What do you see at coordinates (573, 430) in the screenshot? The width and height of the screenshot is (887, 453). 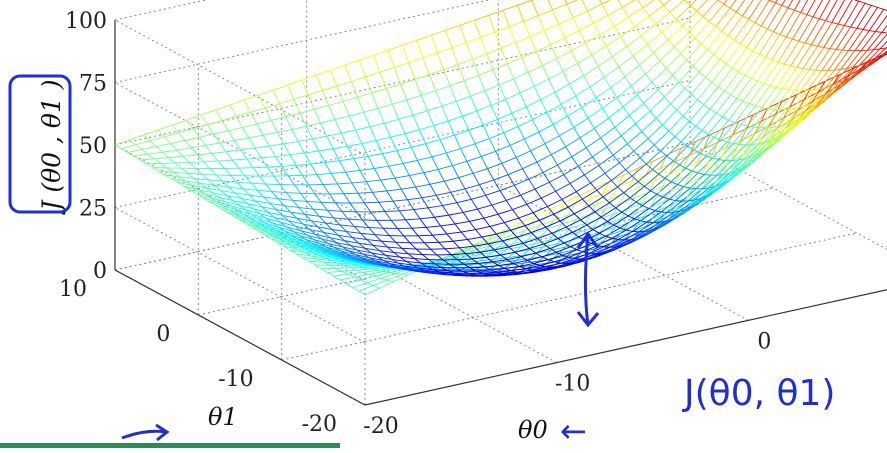 I see `handwritten-arrow-x: ←` at bounding box center [573, 430].